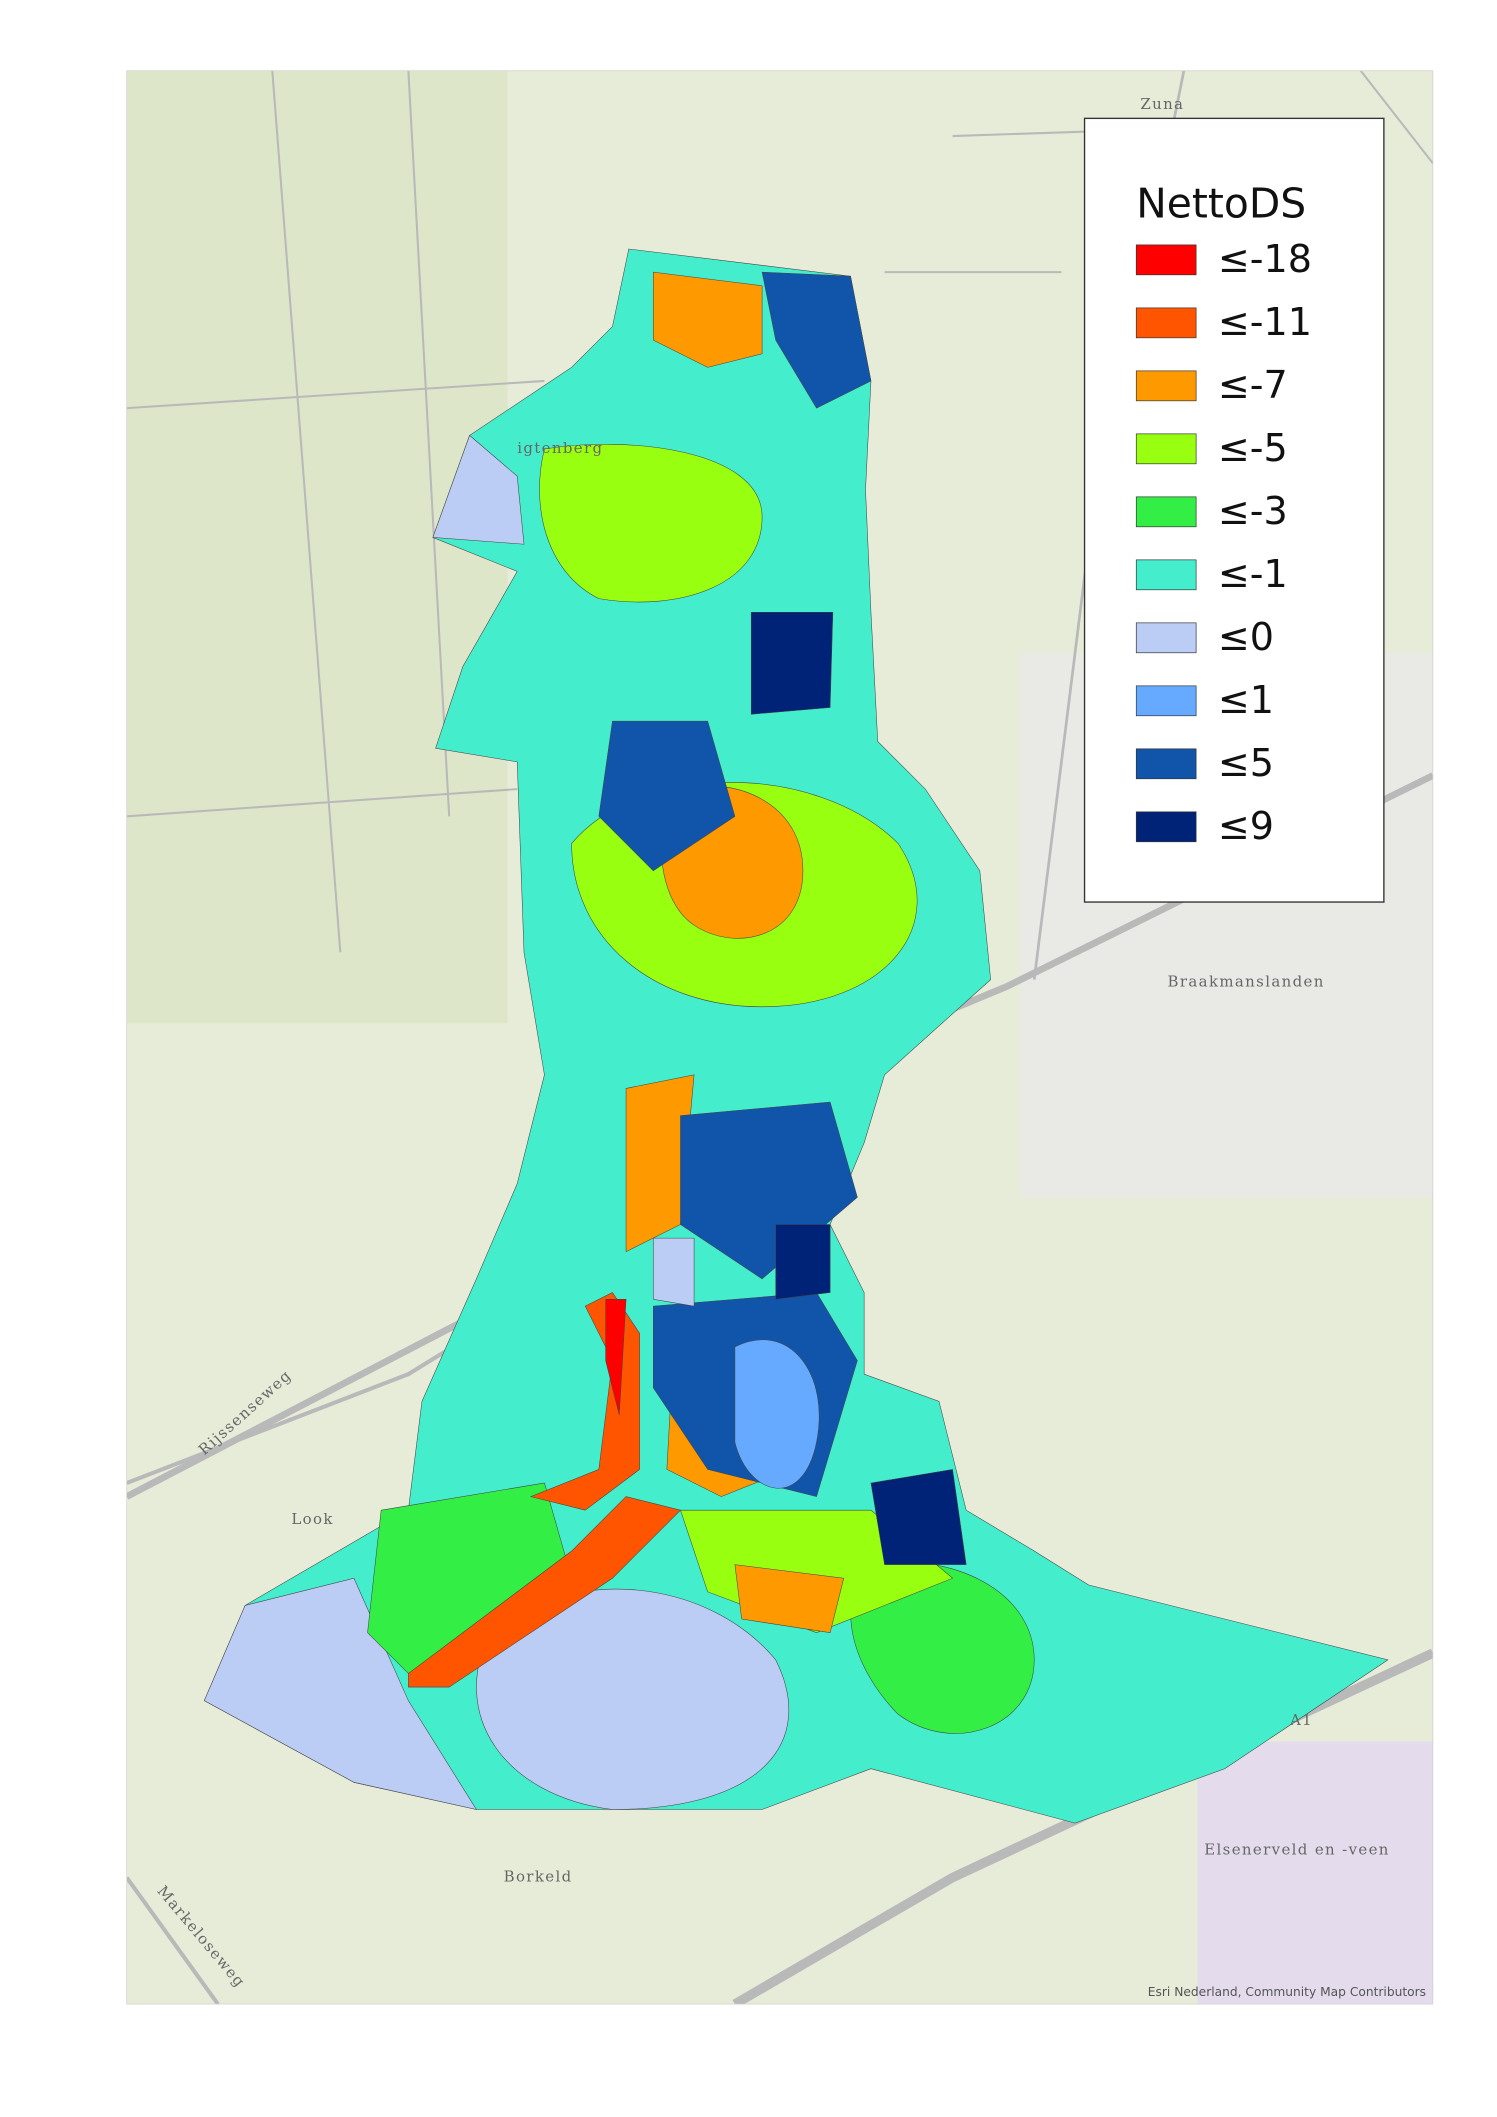 This screenshot has width=1497, height=2117. What do you see at coordinates (1253, 511) in the screenshot?
I see `legend-label: ≤-3` at bounding box center [1253, 511].